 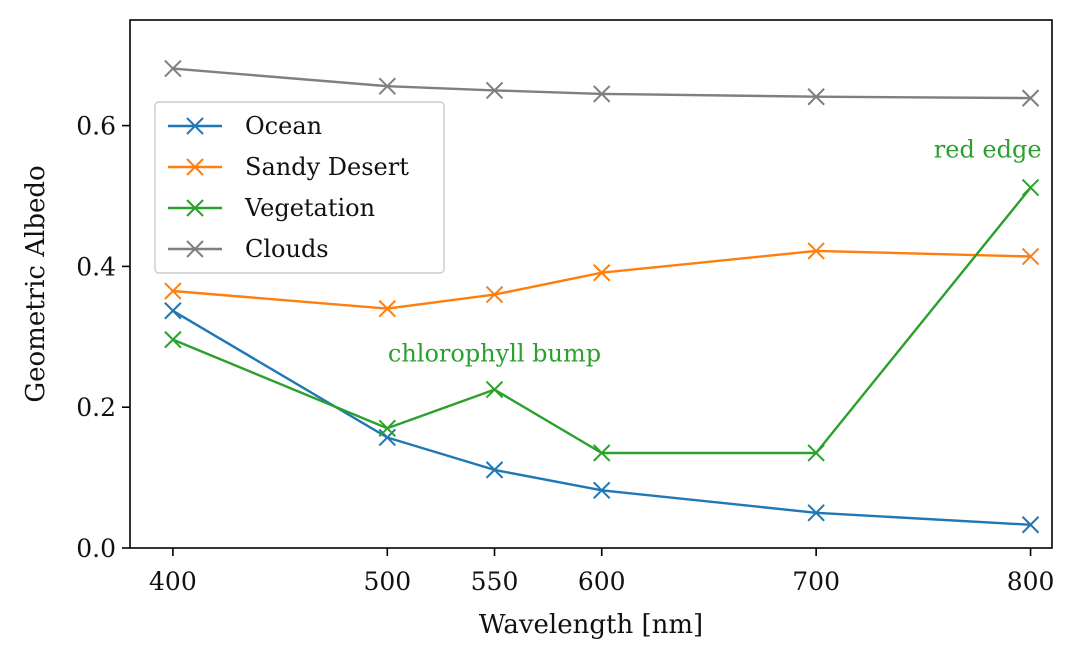 What do you see at coordinates (387, 581) in the screenshot?
I see `x-tick-label: 500` at bounding box center [387, 581].